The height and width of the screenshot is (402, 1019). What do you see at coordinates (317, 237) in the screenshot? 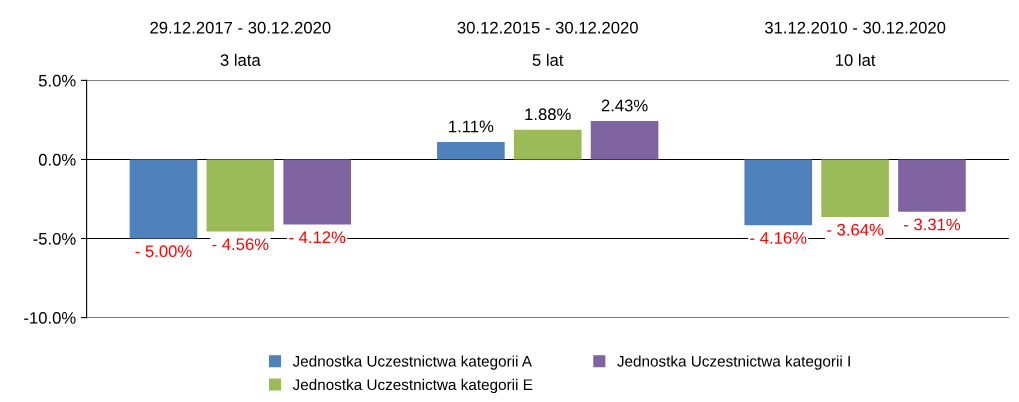
I see `data-label: - 4.12%` at bounding box center [317, 237].